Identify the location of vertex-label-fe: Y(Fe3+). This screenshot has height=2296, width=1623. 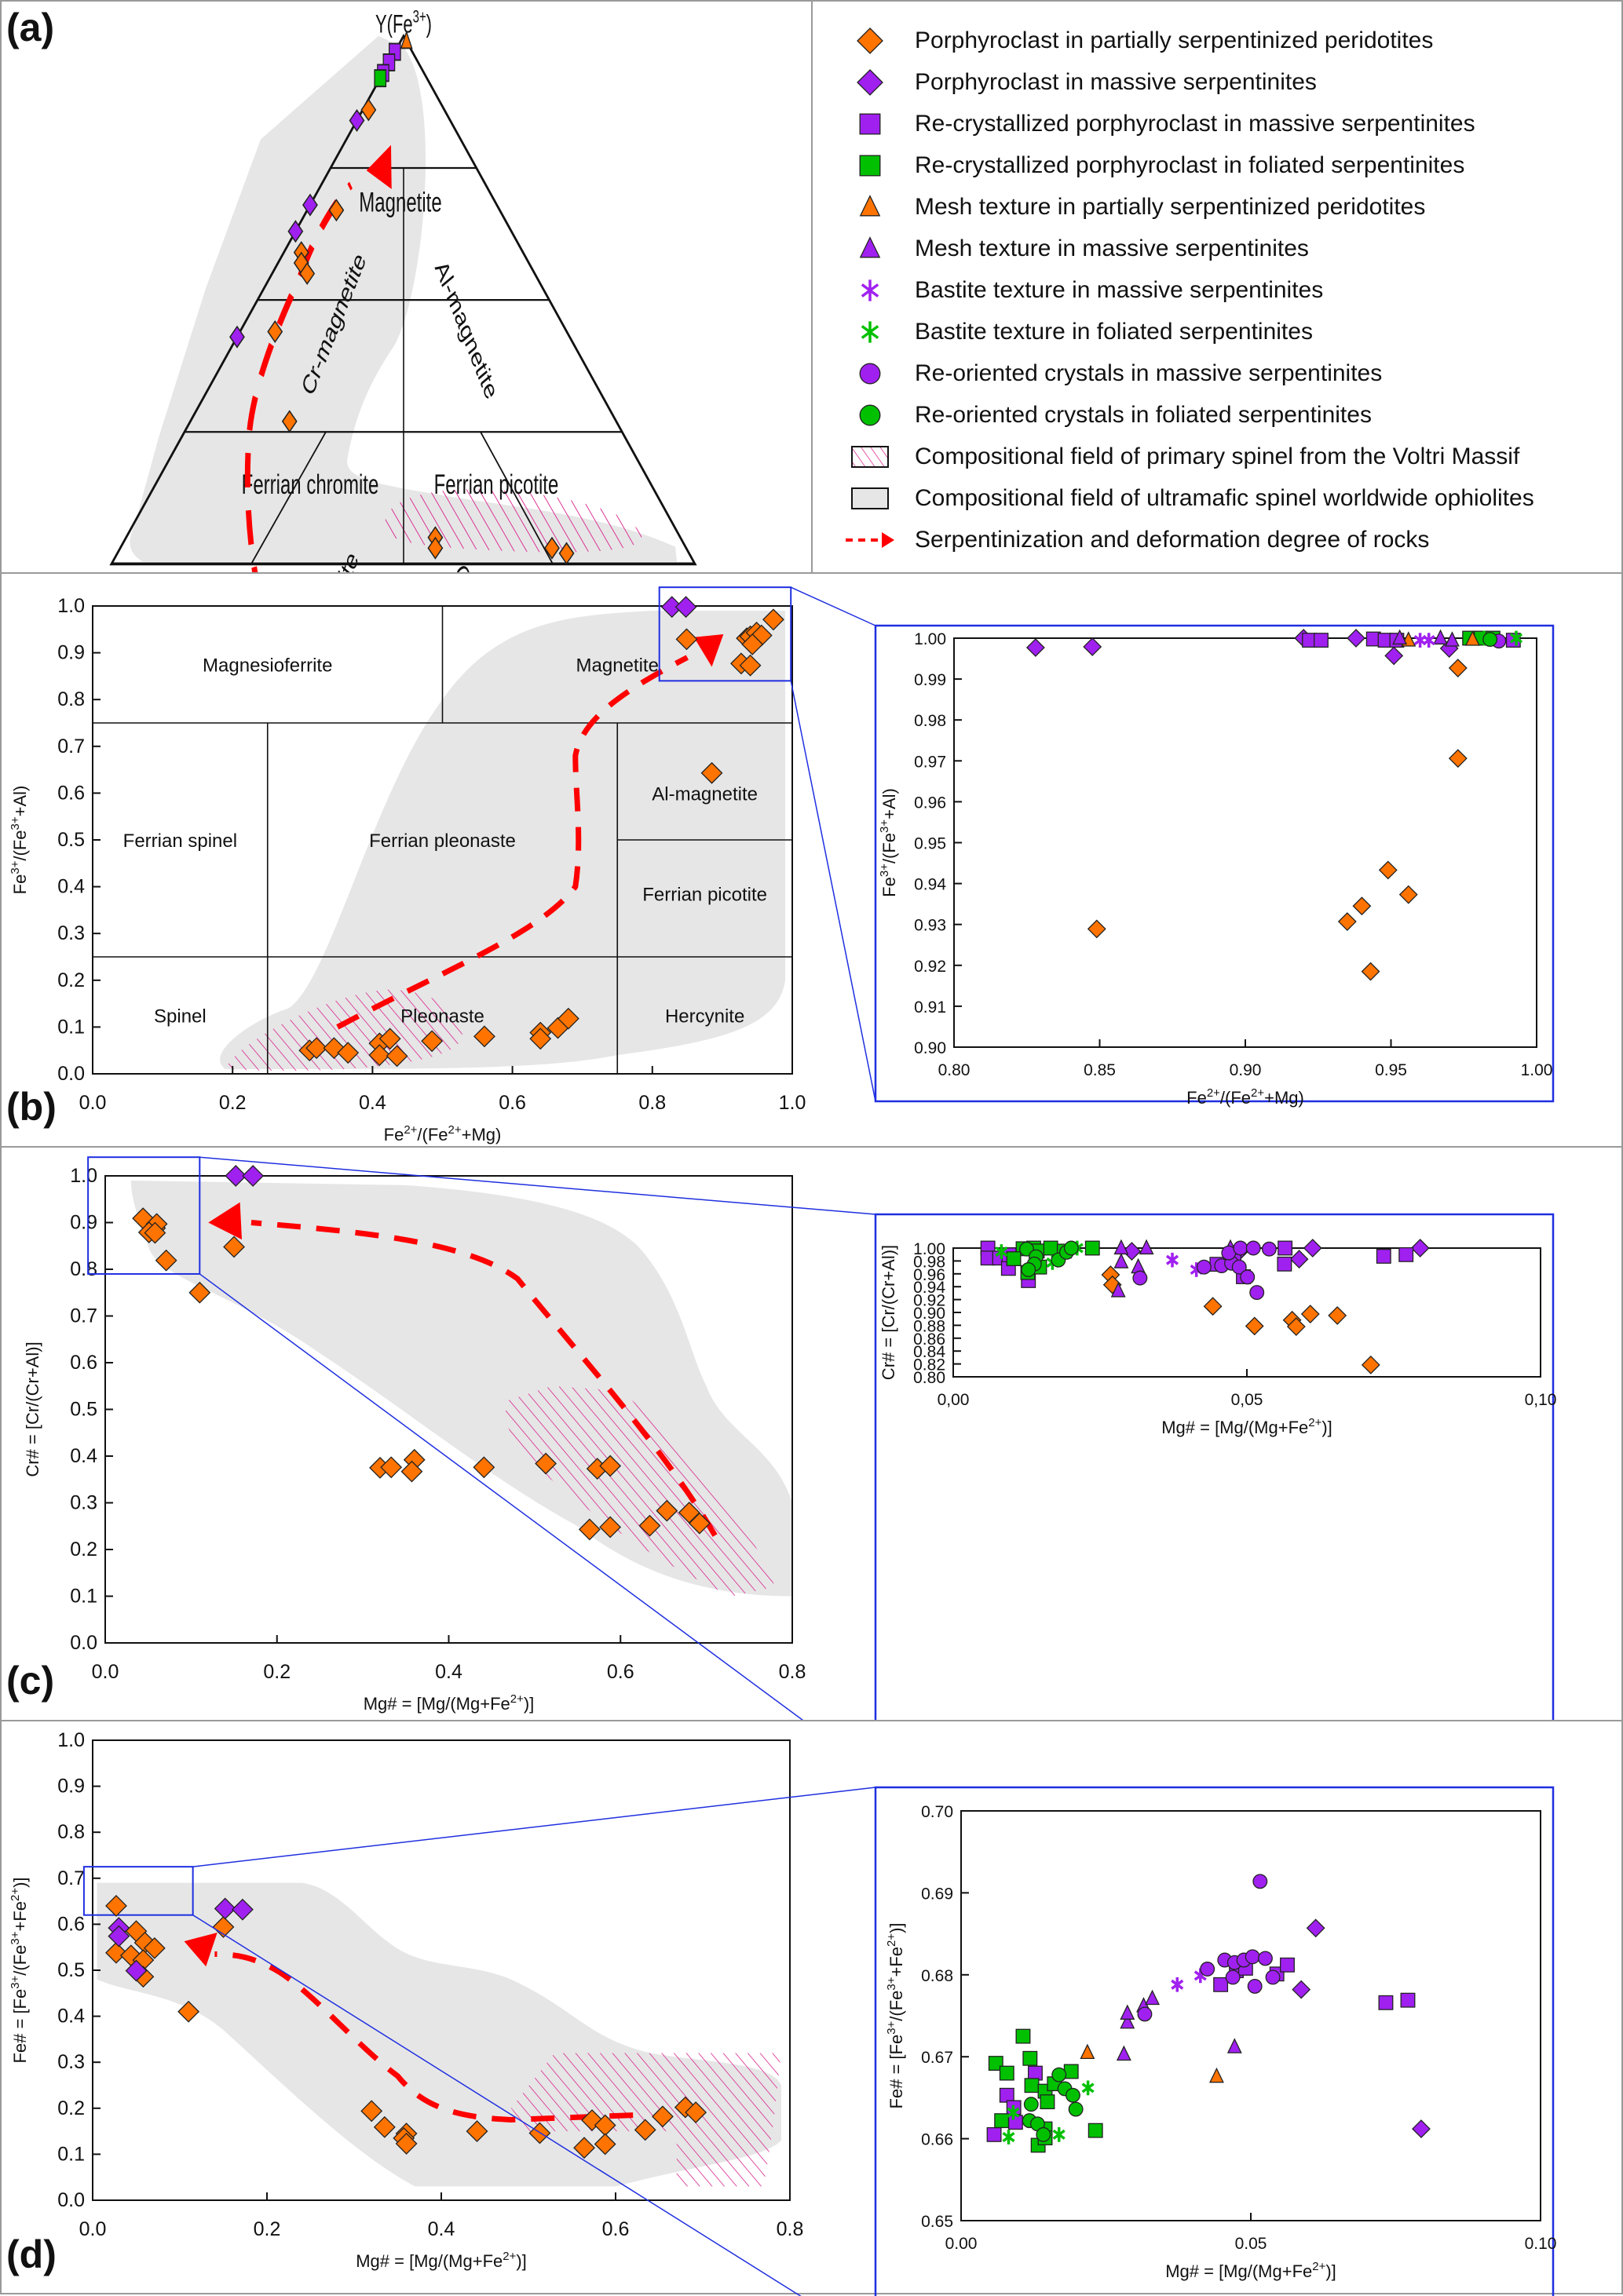
(403, 22).